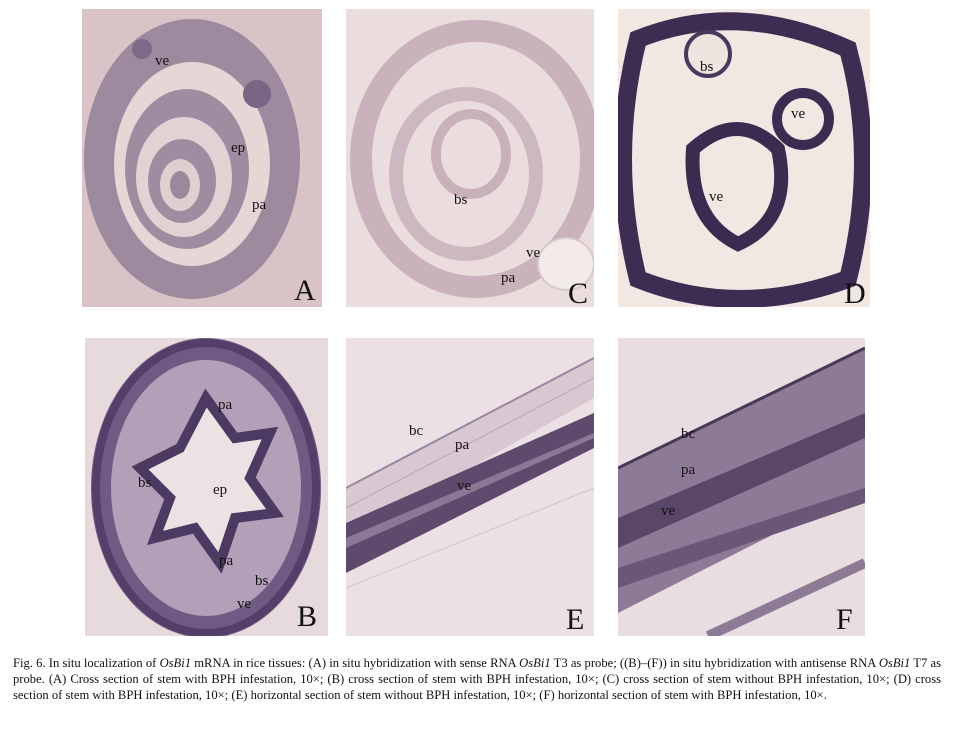  I want to click on panel-letter: D, so click(855, 292).